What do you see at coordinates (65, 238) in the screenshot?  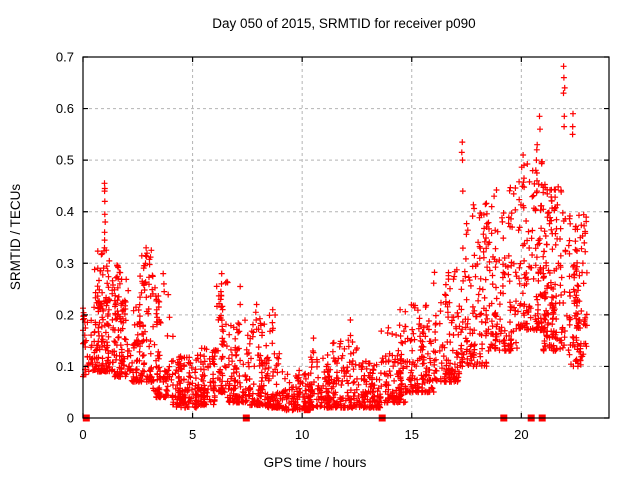 I see `y-tick-labels: 0 0.1 0.2 0.3 0.4 0.5 0.6 0.7` at bounding box center [65, 238].